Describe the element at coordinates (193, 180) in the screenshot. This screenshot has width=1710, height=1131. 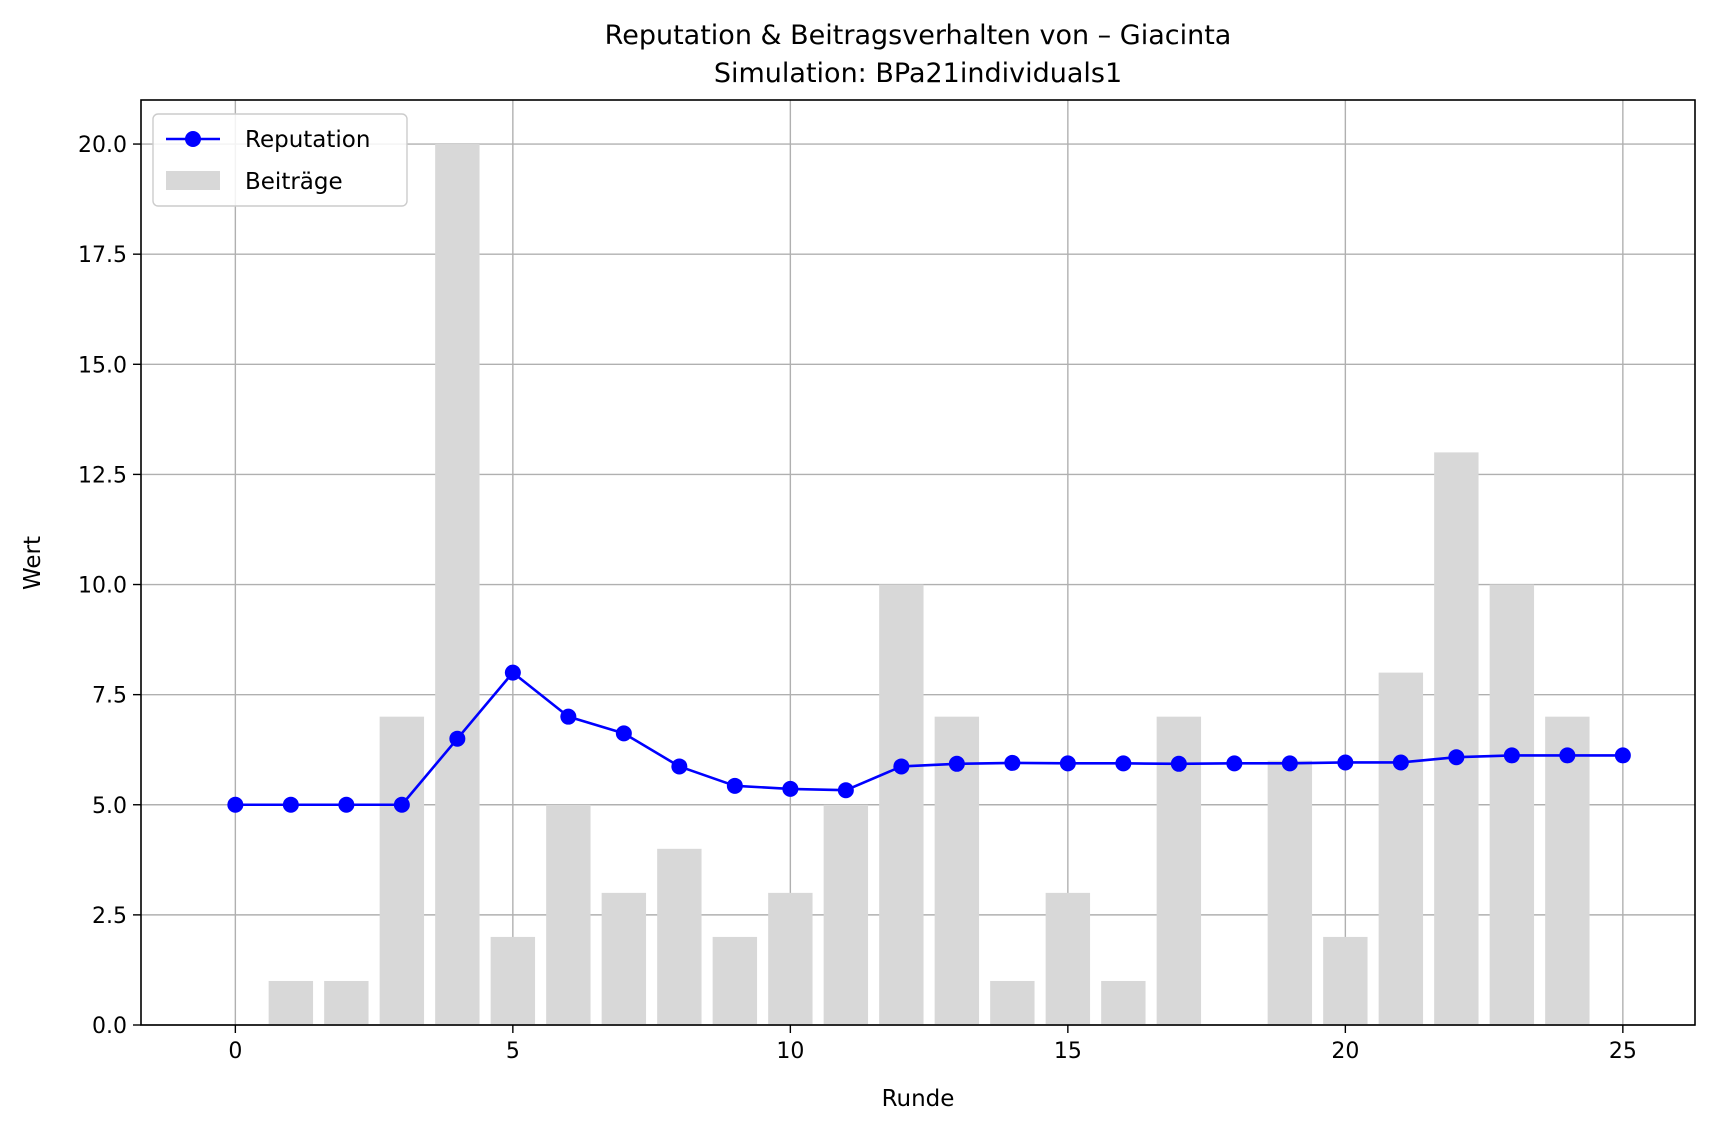
I see `legend-beitraege-swatch` at that location.